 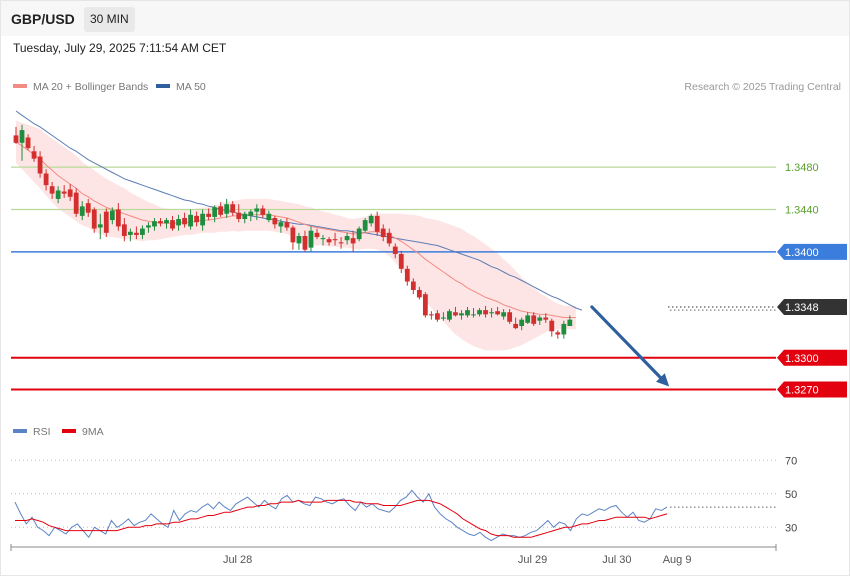 I want to click on rsi-tick-label: 70, so click(x=791, y=461).